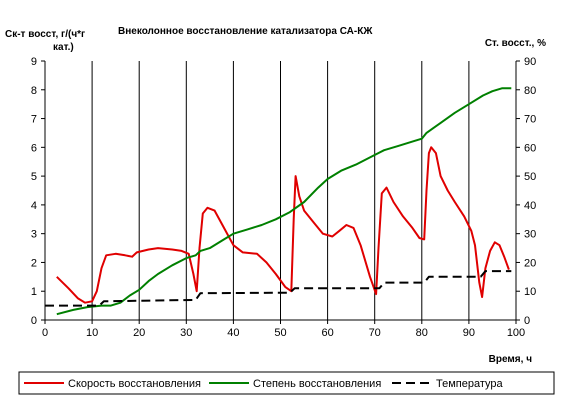  I want to click on x-tick-label-60: 60, so click(327, 333).